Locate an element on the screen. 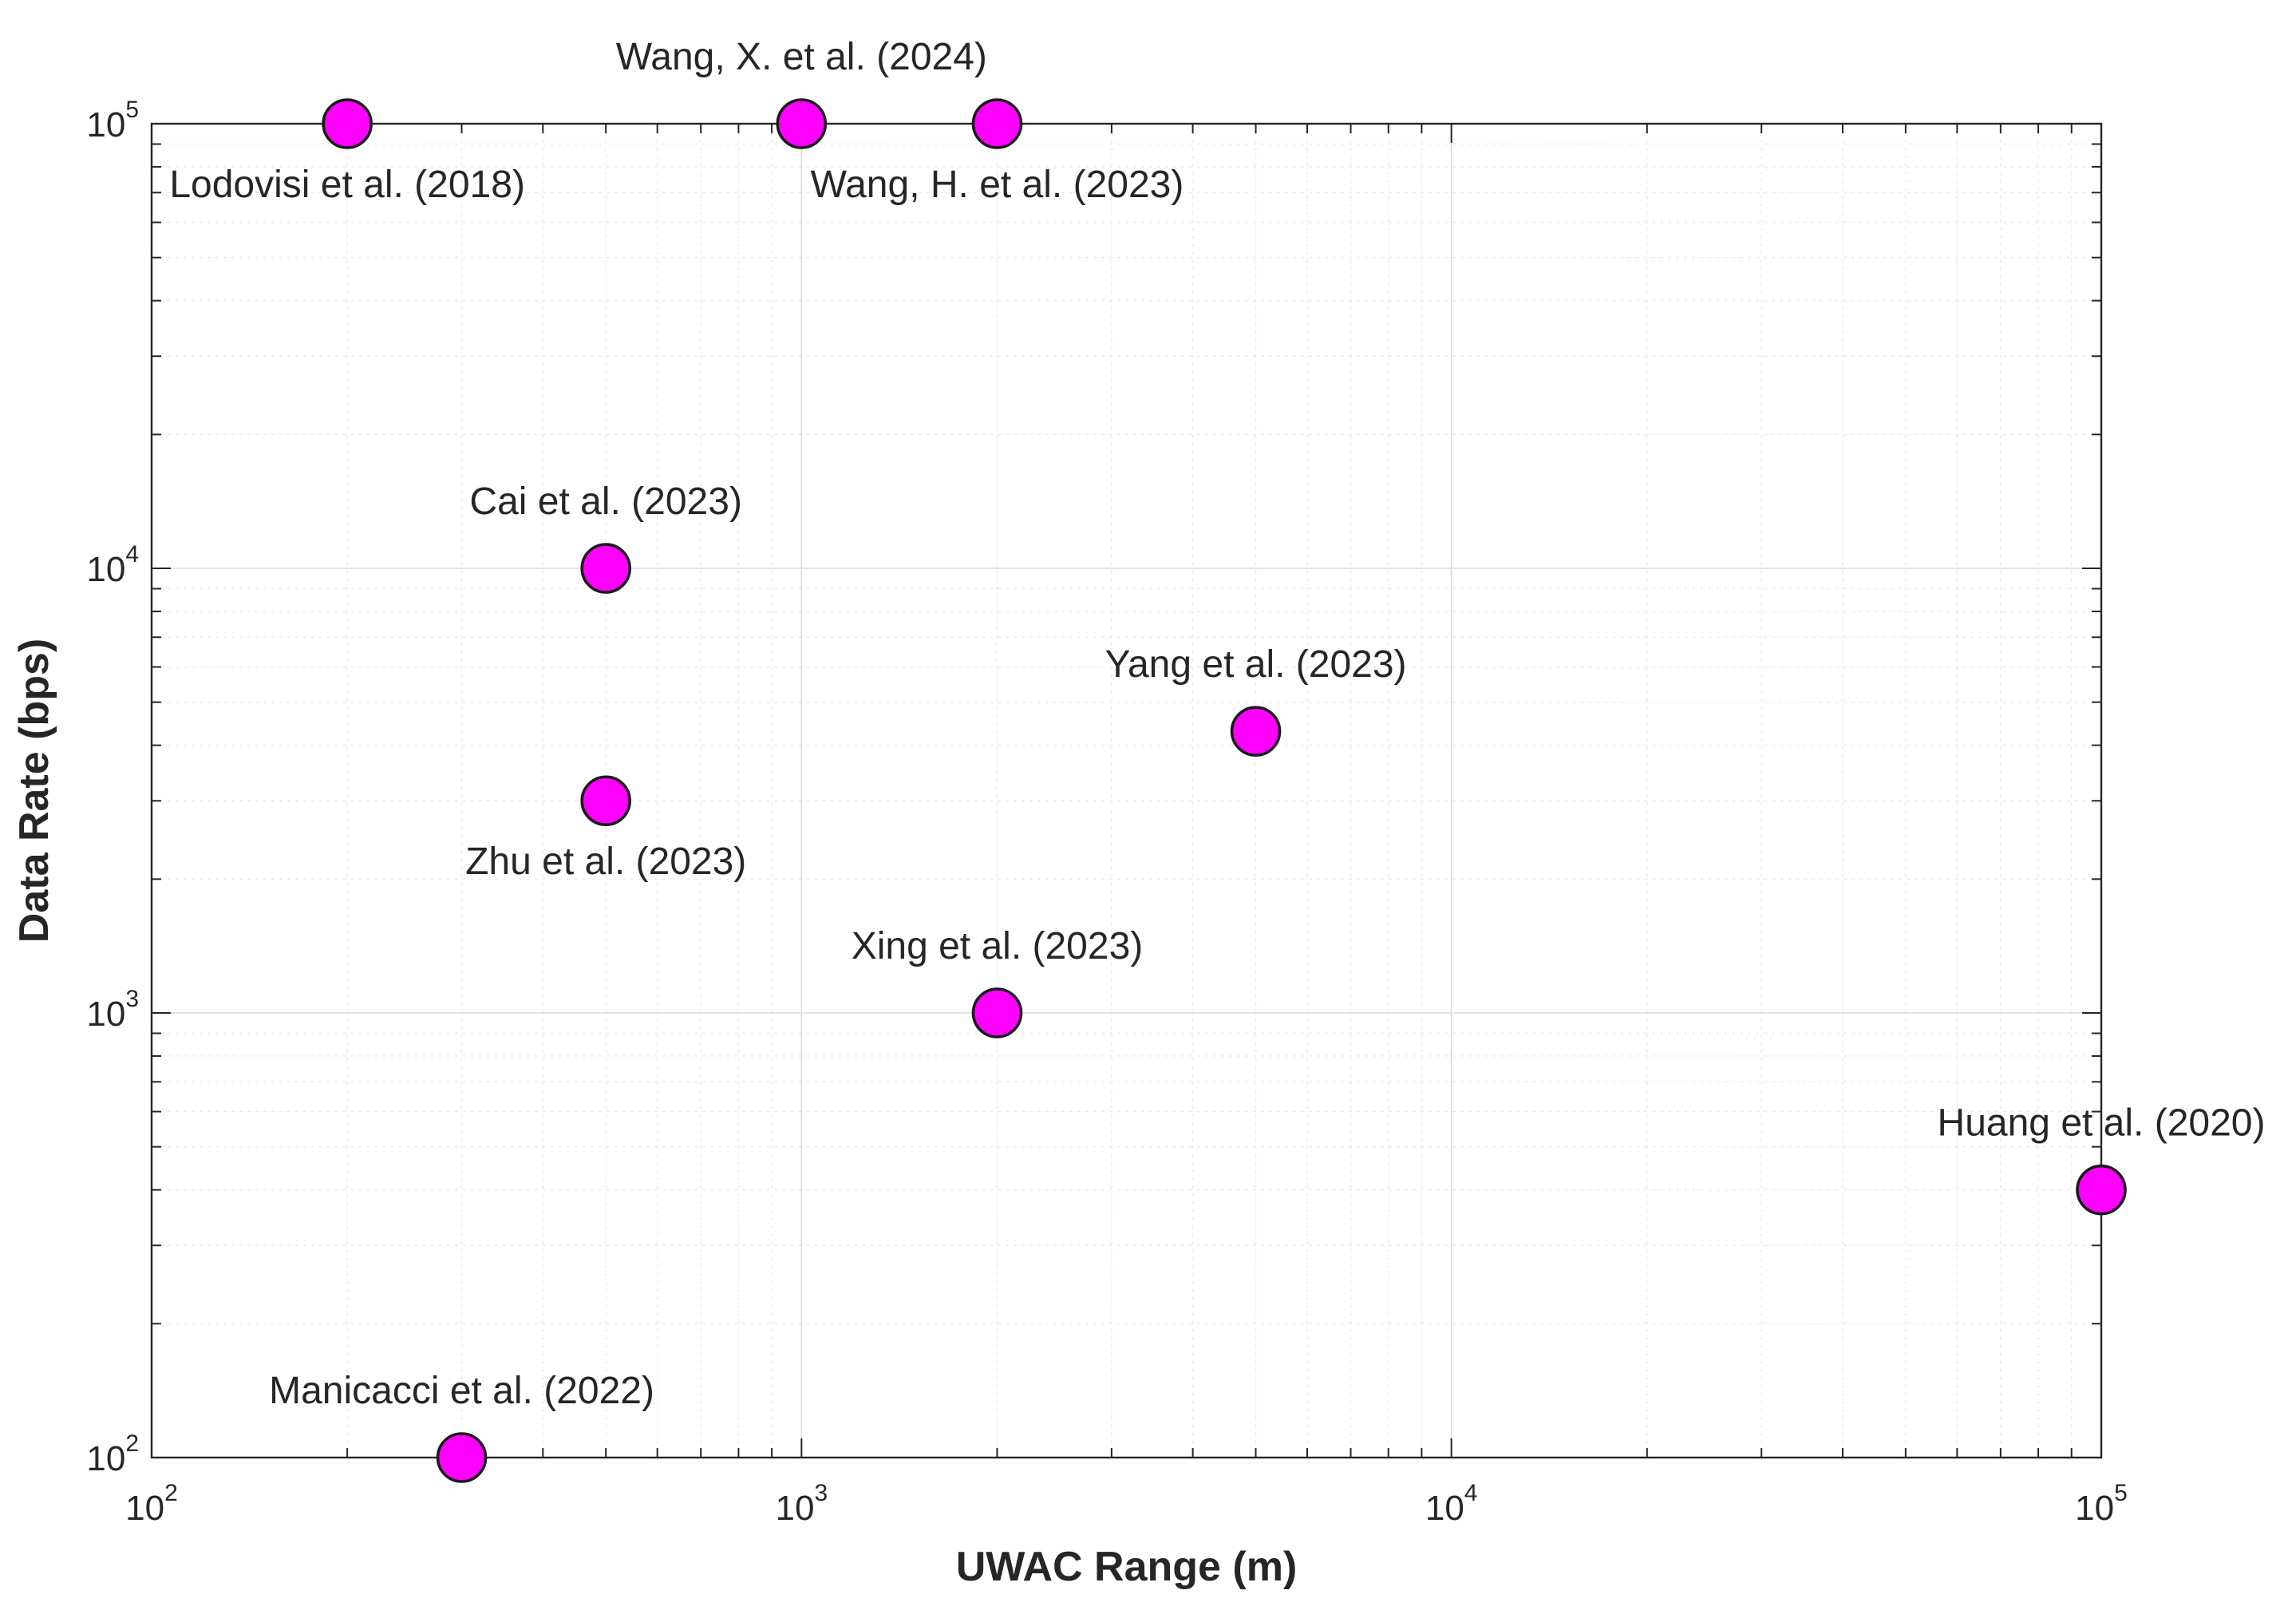 The height and width of the screenshot is (1618, 2296). y-axis-title: Data Rate (bps) is located at coordinates (34, 791).